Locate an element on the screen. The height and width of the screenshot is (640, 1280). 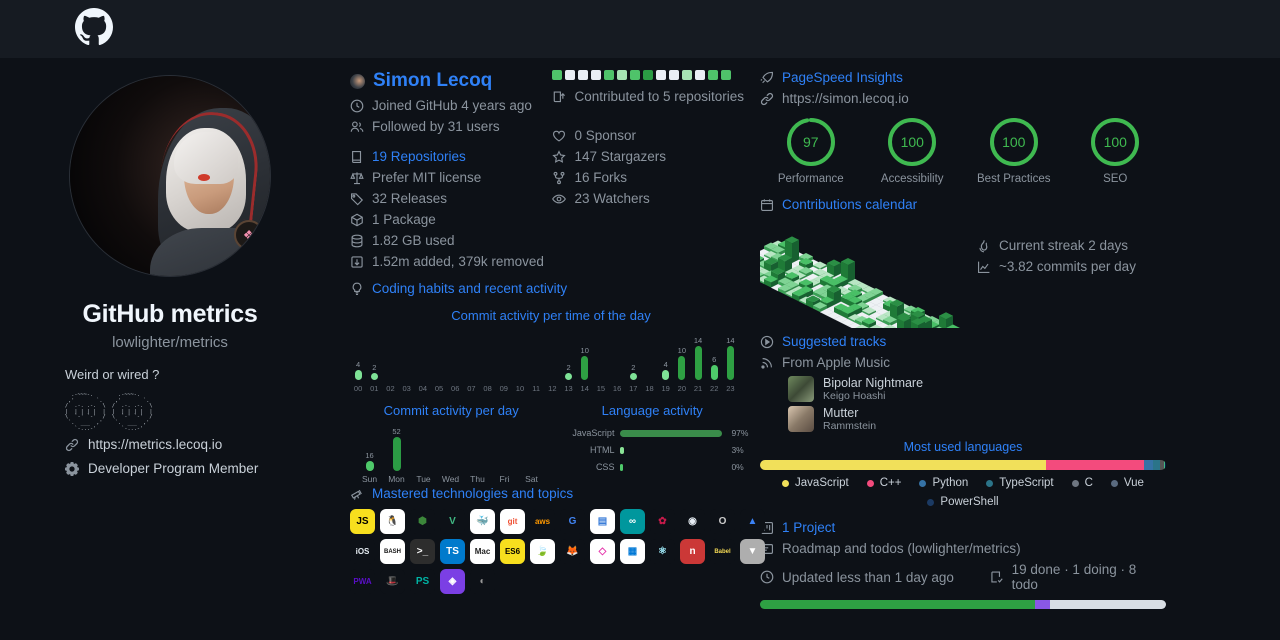
redhat-icon: 🎩 is located at coordinates (392, 581).